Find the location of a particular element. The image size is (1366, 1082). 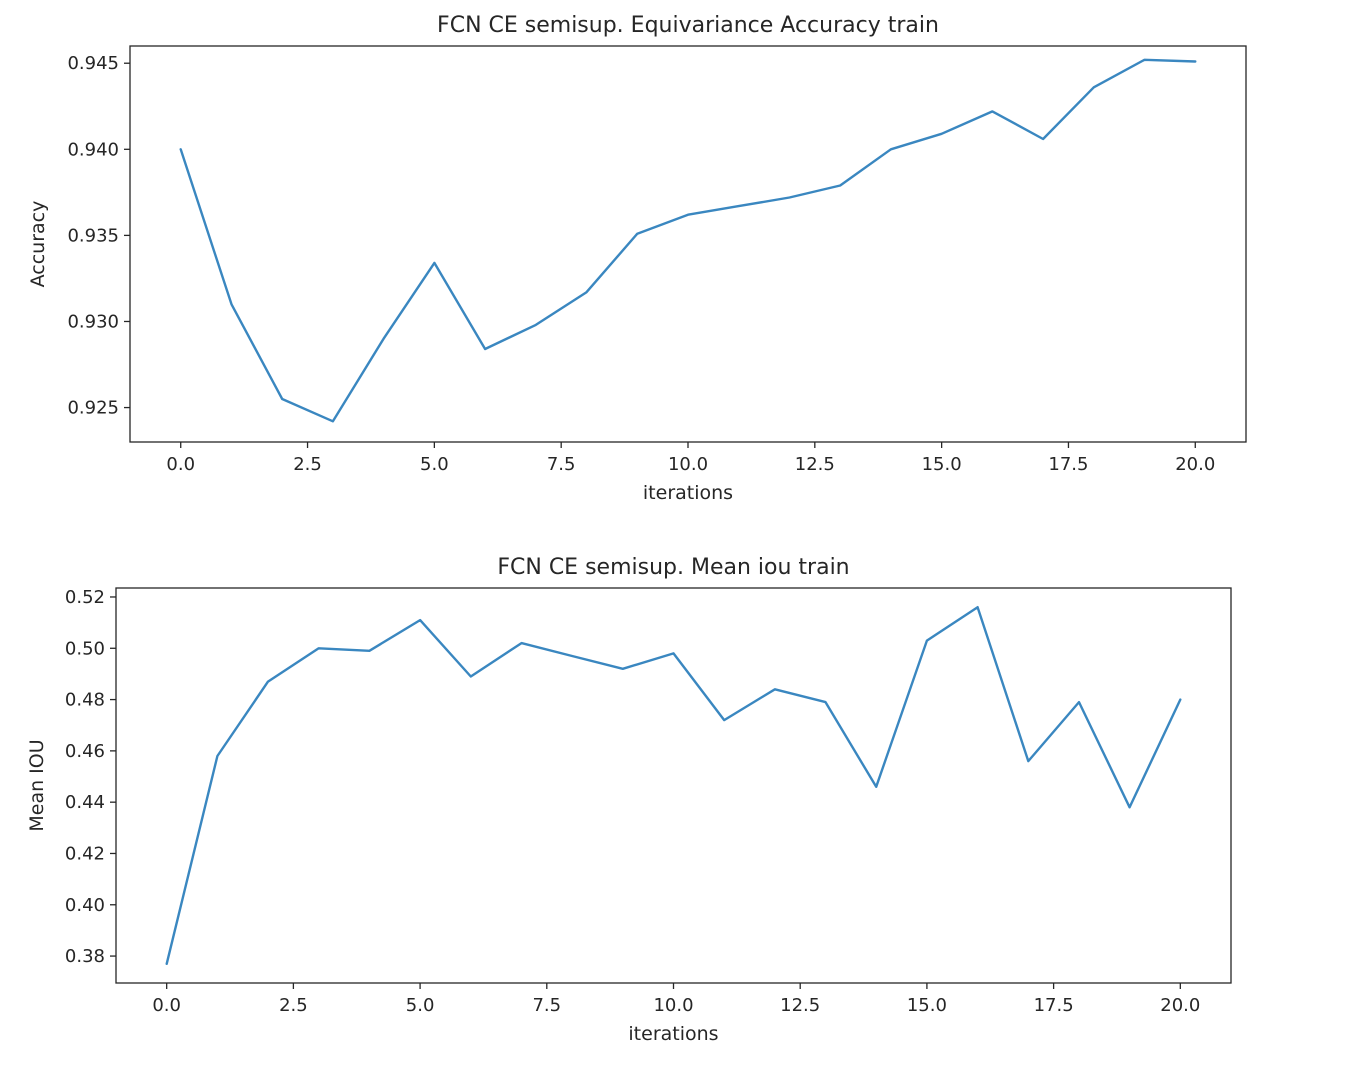

chart2-x-tick-label: 7.5 is located at coordinates (546, 1005).